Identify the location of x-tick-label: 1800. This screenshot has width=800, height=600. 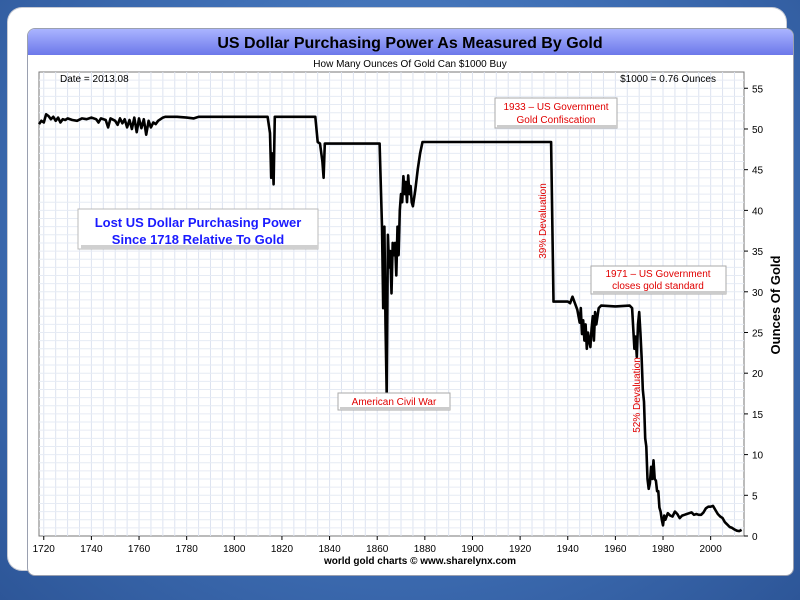
(234, 549).